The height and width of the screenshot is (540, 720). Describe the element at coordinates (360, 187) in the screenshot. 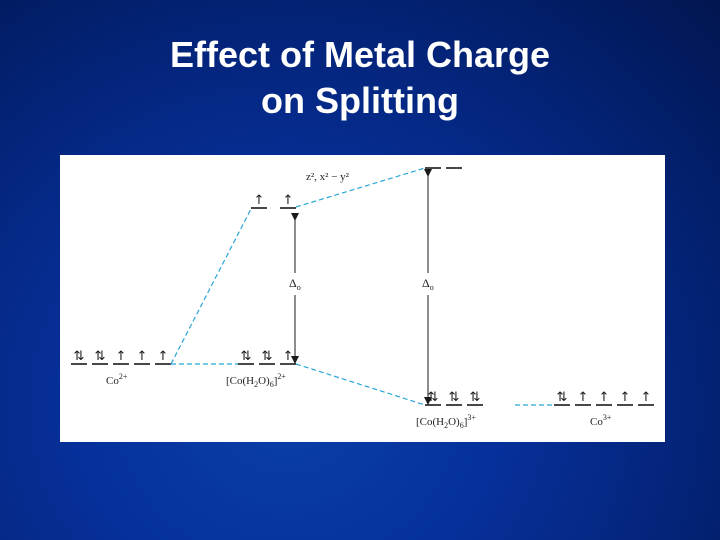

I see `connector-eg-eg` at that location.